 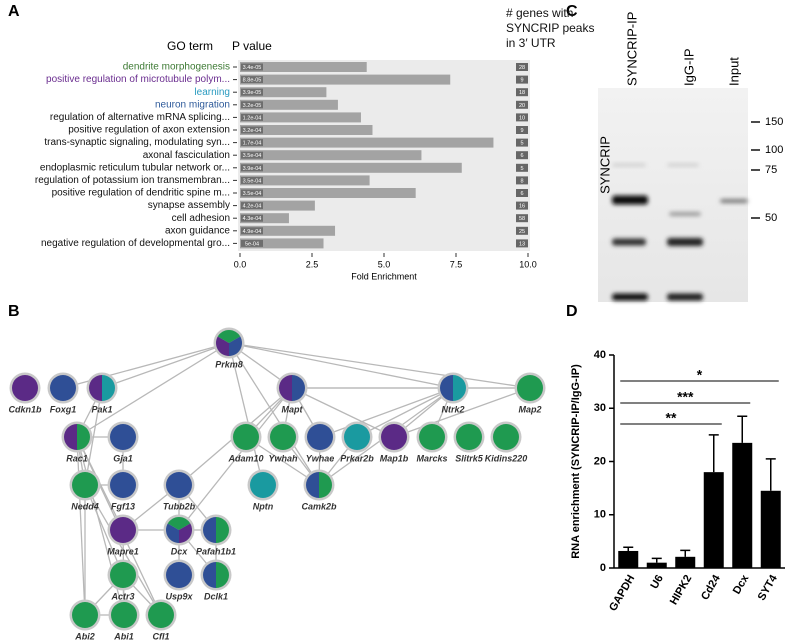 What do you see at coordinates (528, 264) in the screenshot?
I see `x-tick-label: 10.0` at bounding box center [528, 264].